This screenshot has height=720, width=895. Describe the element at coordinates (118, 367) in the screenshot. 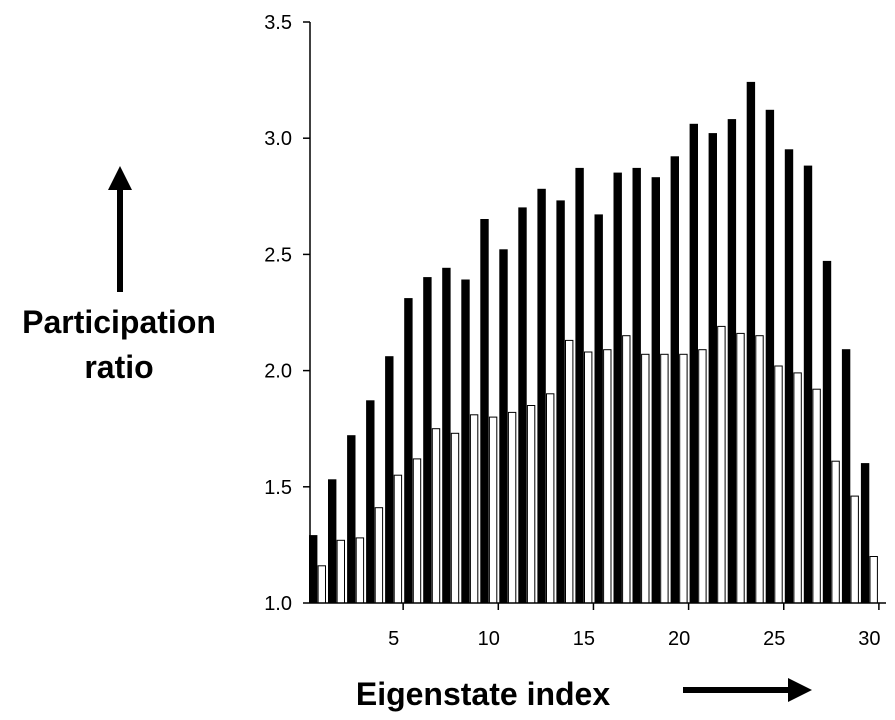

I see `y-axis-title-line2: ratio` at that location.